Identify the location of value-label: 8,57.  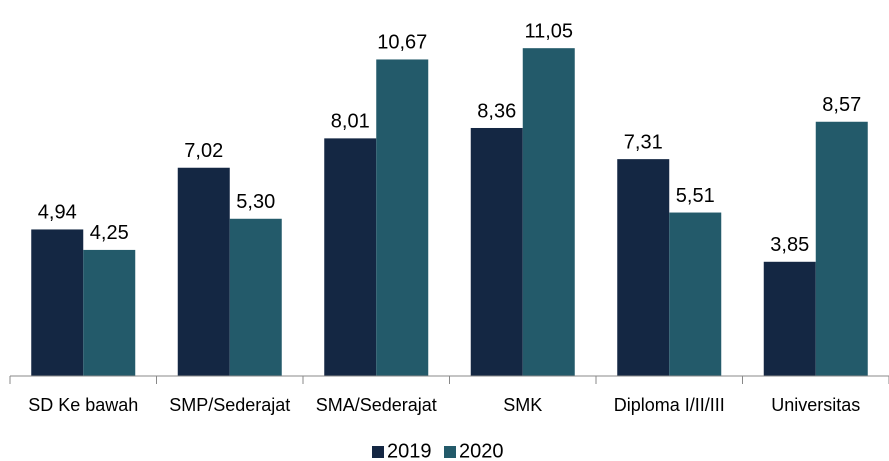
(841, 105).